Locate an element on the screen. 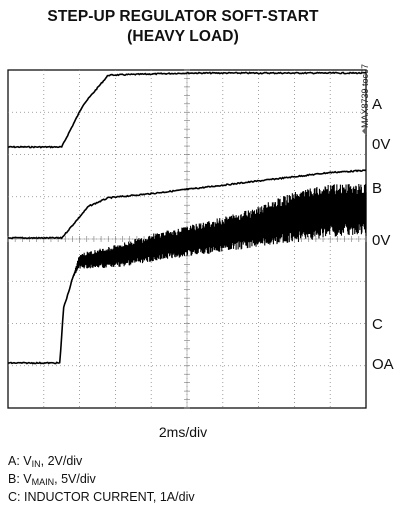 Image resolution: width=396 pixels, height=518 pixels. channel-a-label: A is located at coordinates (377, 104).